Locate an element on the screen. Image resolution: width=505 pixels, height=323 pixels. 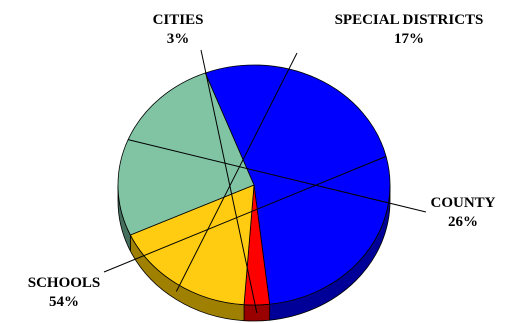
label-cities-value: 3% is located at coordinates (178, 39).